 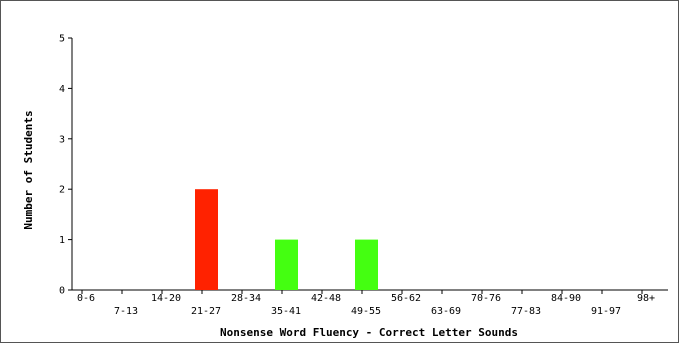 What do you see at coordinates (126, 311) in the screenshot?
I see `x-tick-label: 7-13` at bounding box center [126, 311].